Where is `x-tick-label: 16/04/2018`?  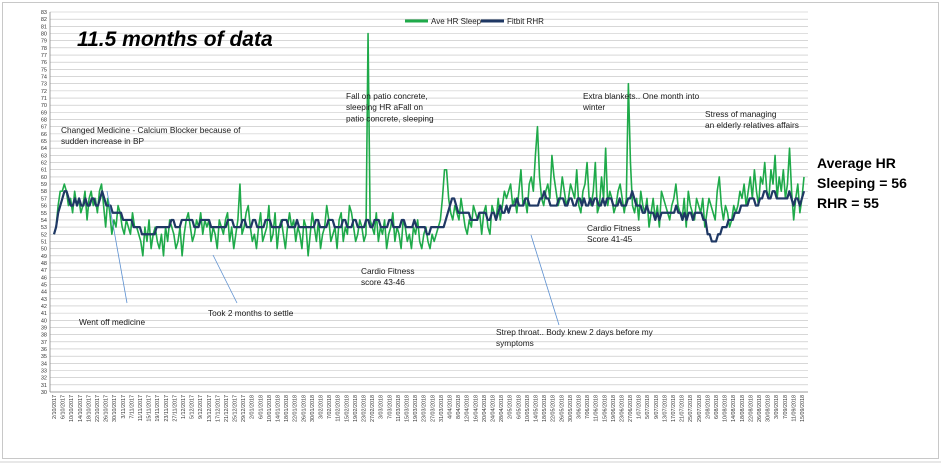 x-tick-label: 16/04/2018 is located at coordinates (476, 408).